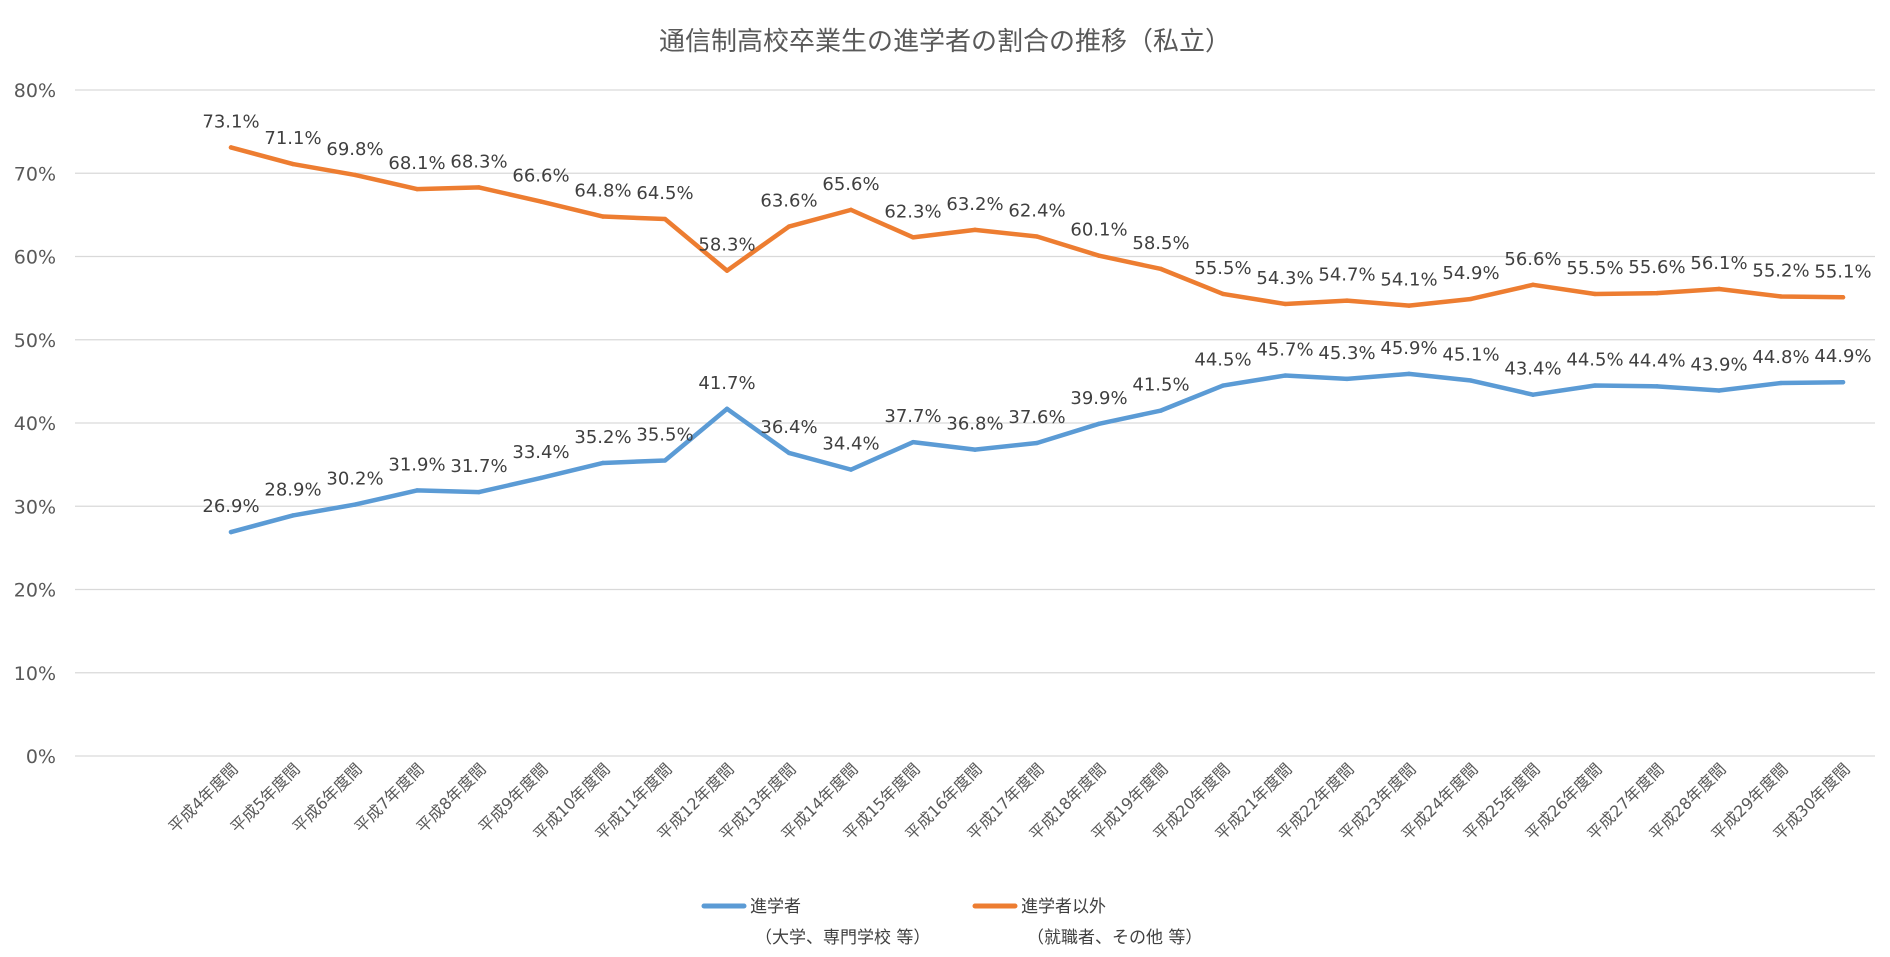 The width and height of the screenshot is (1890, 957). I want to click on y-tick-label: 30%, so click(35, 507).